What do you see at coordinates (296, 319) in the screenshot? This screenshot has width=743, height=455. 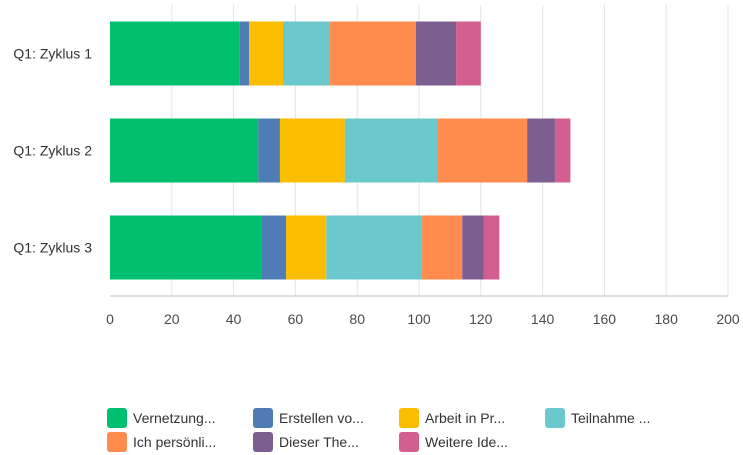 I see `x-tick-label: 60` at bounding box center [296, 319].